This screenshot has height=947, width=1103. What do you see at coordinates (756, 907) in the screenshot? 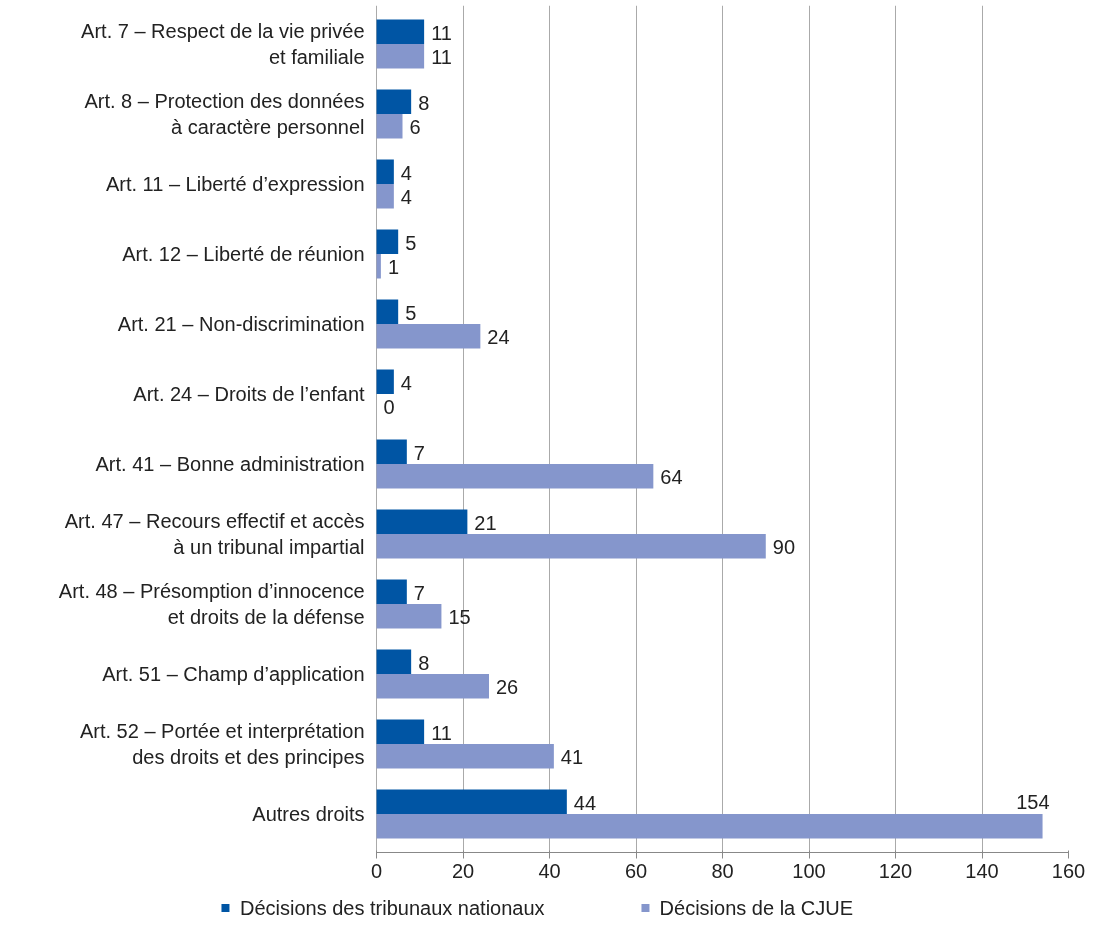
I see `legend-label: Décisions de la CJUE` at bounding box center [756, 907].